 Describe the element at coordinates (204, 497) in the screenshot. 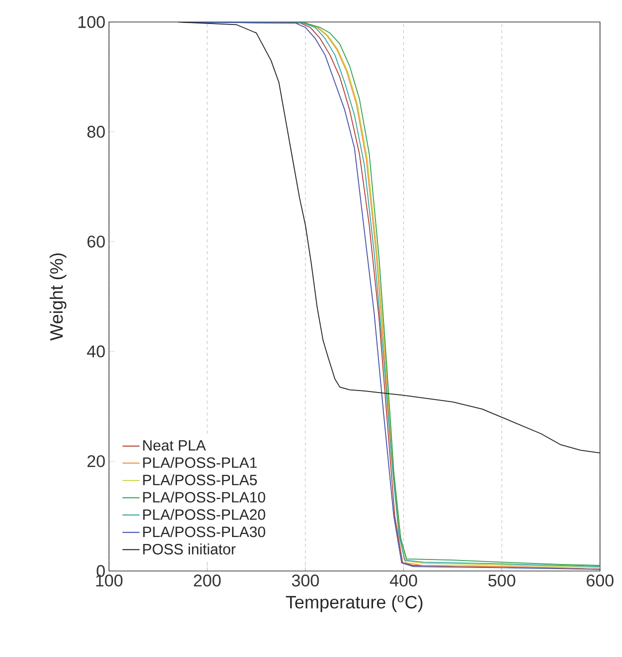

I see `legend-label: PLA/POSS-PLA10` at that location.